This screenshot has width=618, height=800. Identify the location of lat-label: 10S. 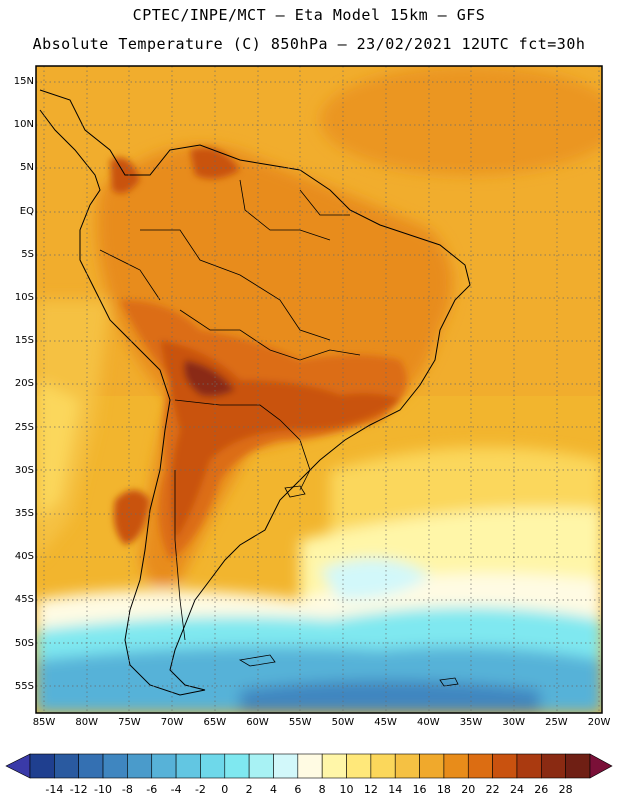
(24, 297).